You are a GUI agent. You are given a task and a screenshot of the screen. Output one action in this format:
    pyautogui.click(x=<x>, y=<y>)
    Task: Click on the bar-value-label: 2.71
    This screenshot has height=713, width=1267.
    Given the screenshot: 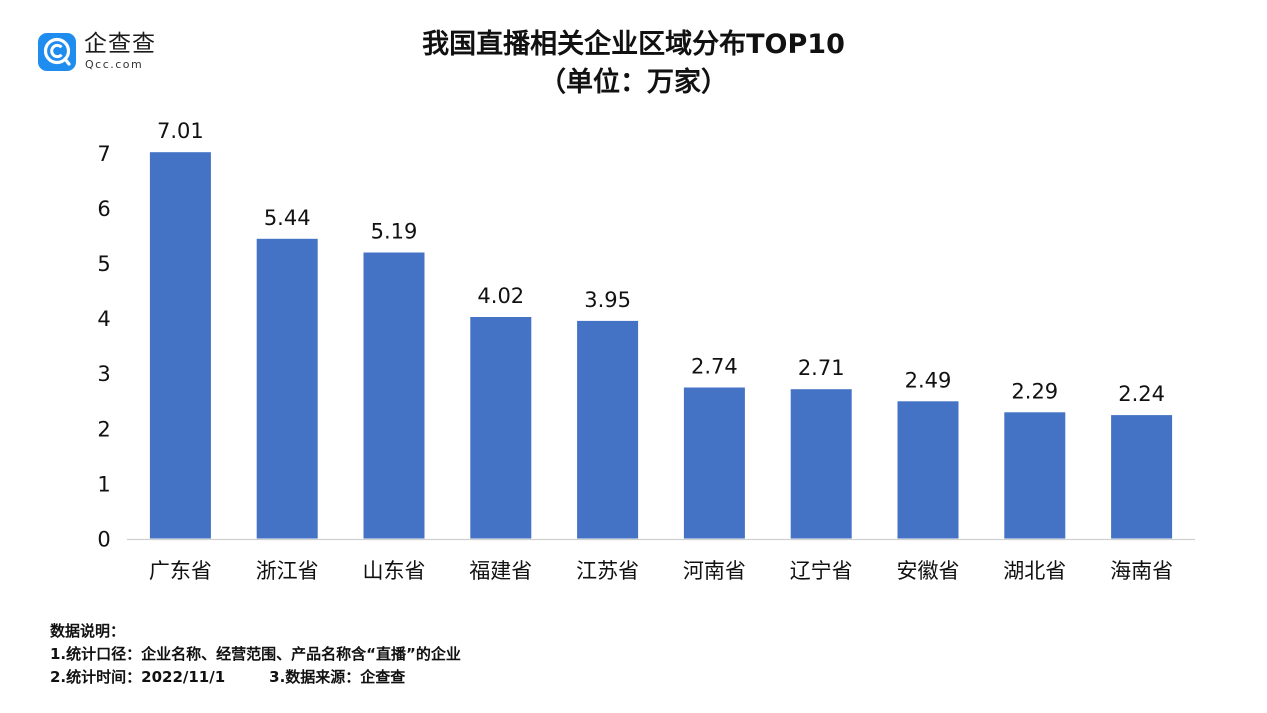 What is the action you would take?
    pyautogui.click(x=821, y=368)
    